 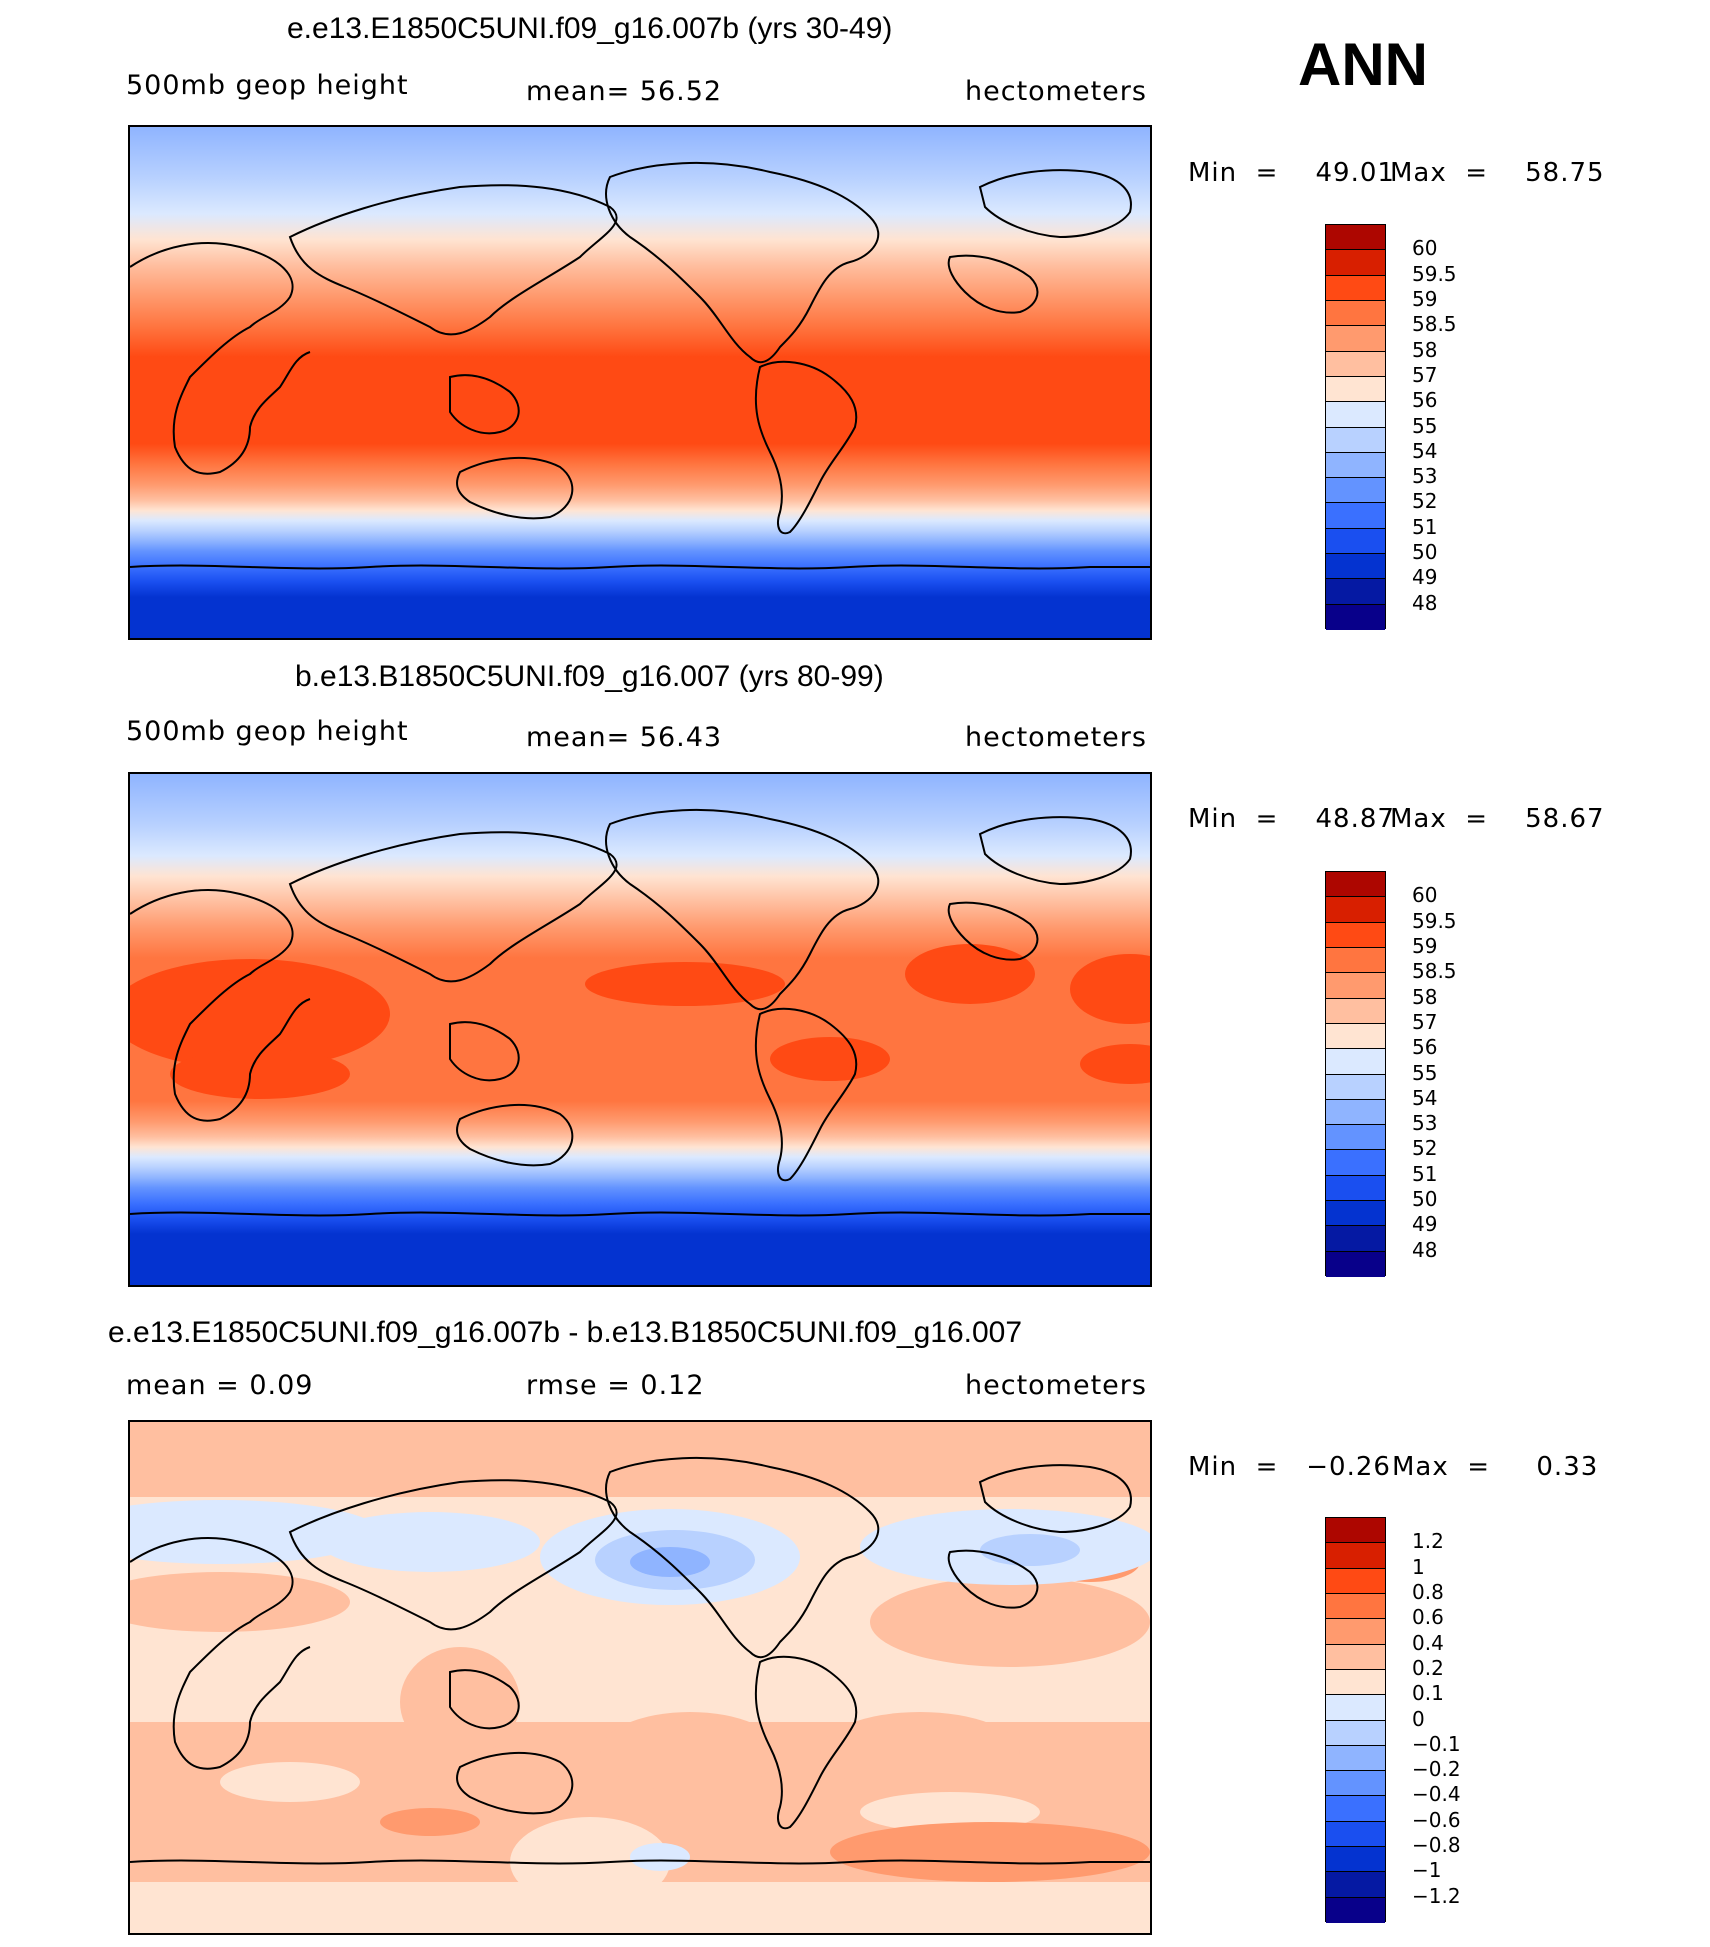 I want to click on colorbar-tick-label: 0.4, so click(x=1428, y=1642).